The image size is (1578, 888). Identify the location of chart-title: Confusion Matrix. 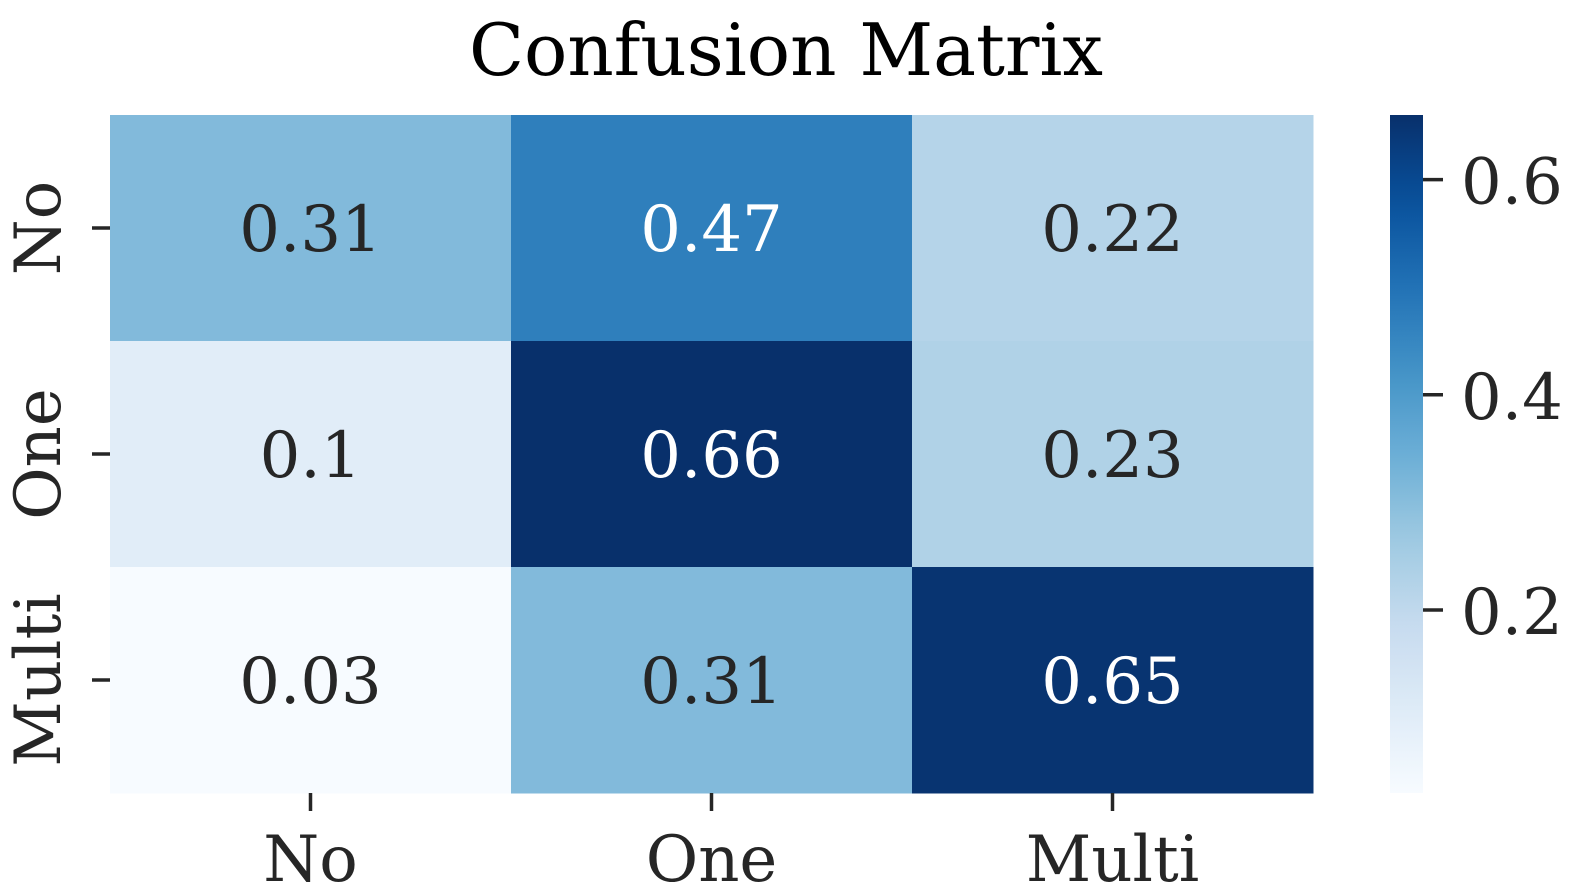
(786, 50).